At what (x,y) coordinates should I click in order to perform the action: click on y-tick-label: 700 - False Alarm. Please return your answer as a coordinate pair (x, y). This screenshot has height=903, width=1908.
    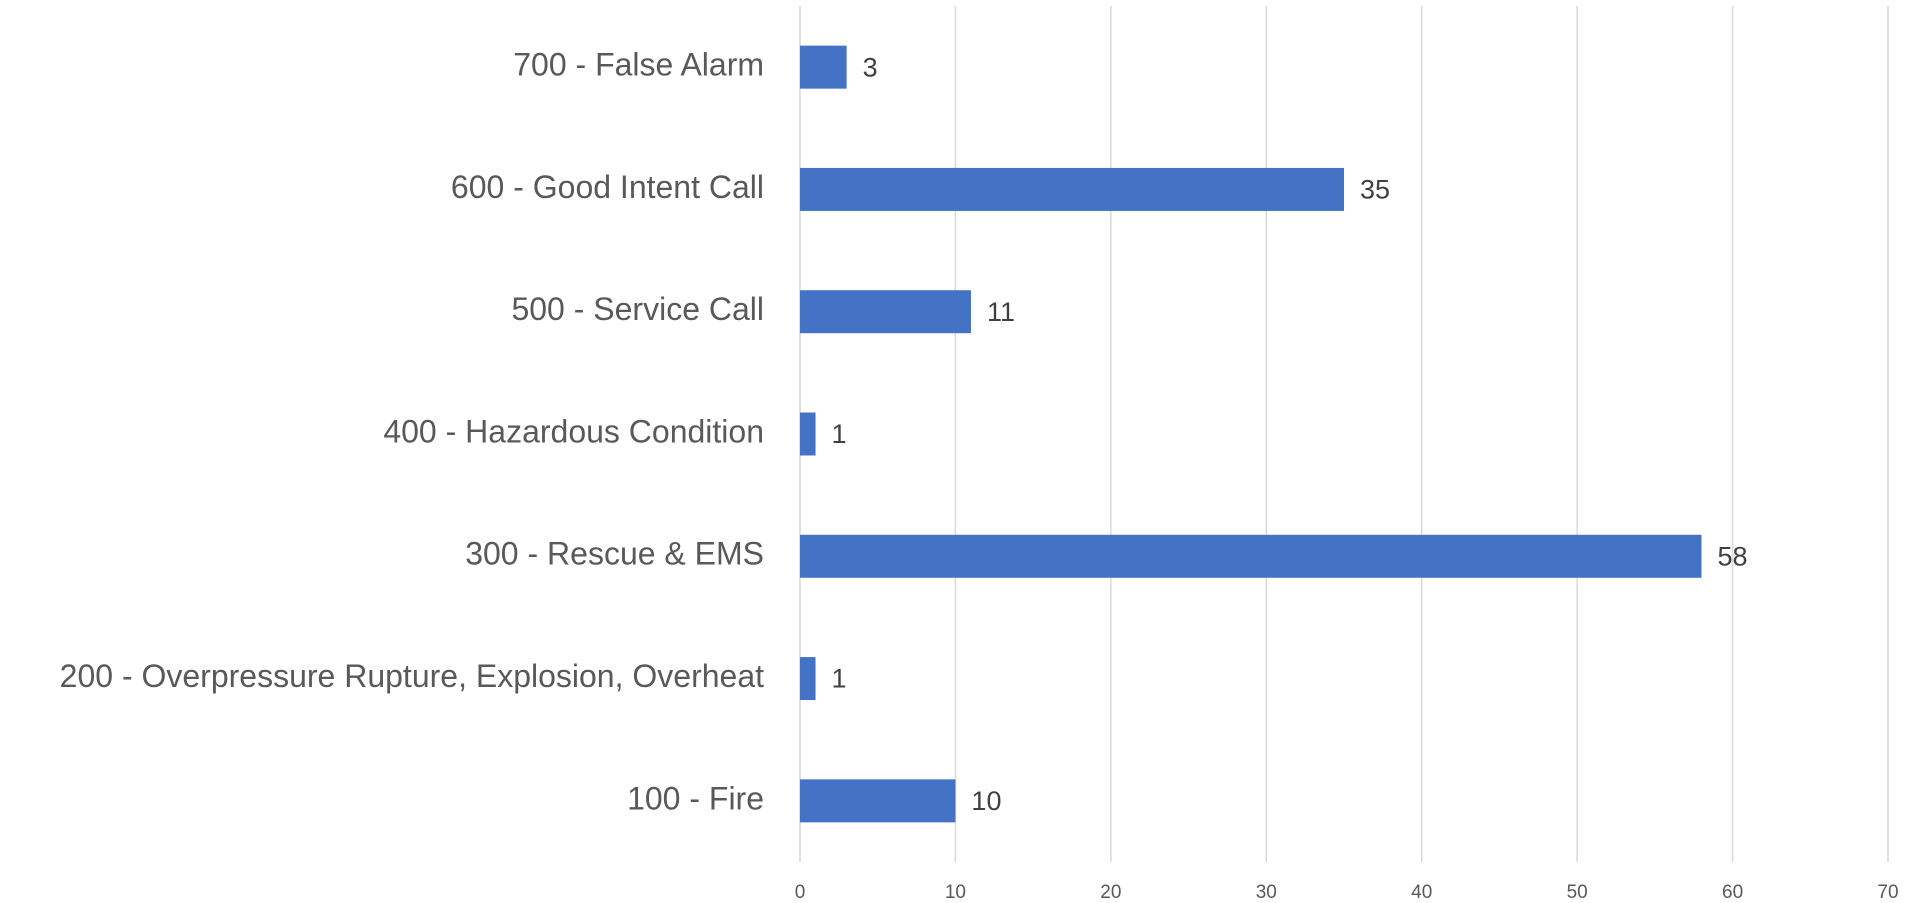
    Looking at the image, I should click on (638, 65).